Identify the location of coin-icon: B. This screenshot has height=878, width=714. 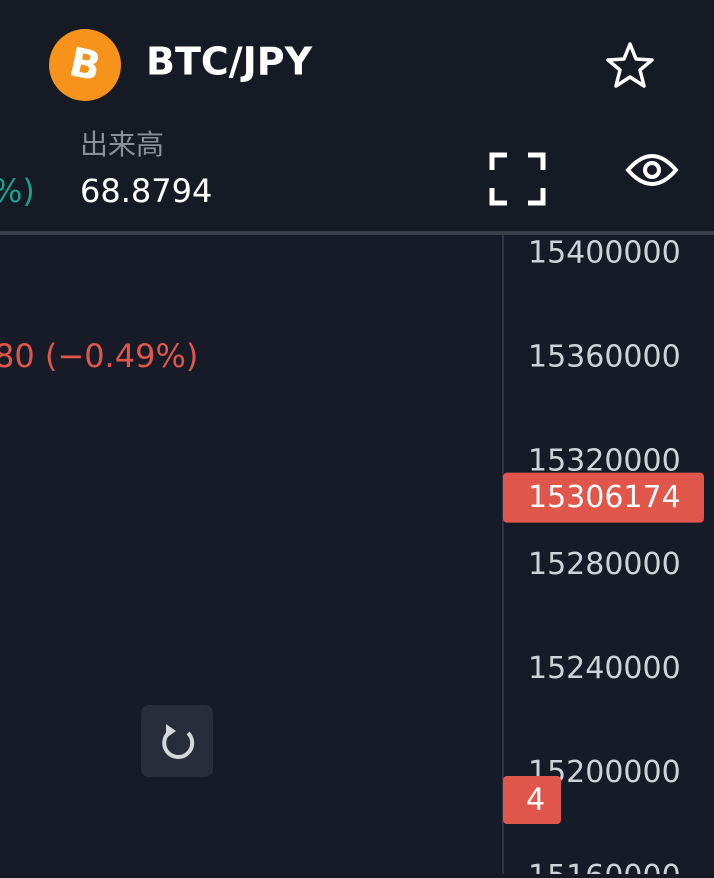
(85, 65).